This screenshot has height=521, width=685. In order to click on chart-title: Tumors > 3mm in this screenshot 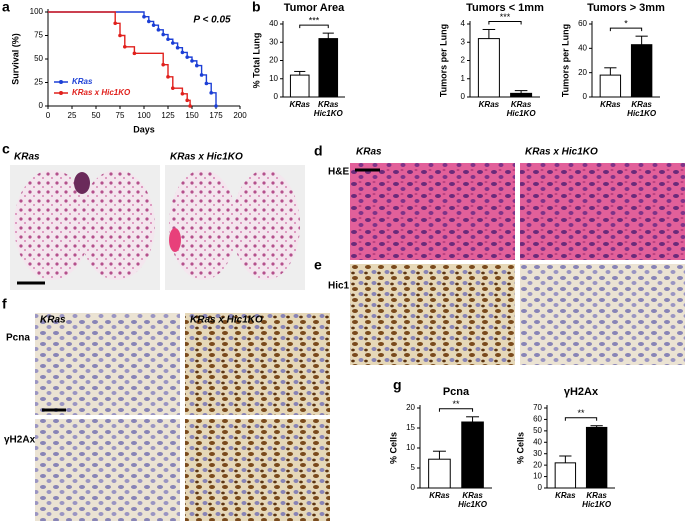, I will do `click(626, 8)`.